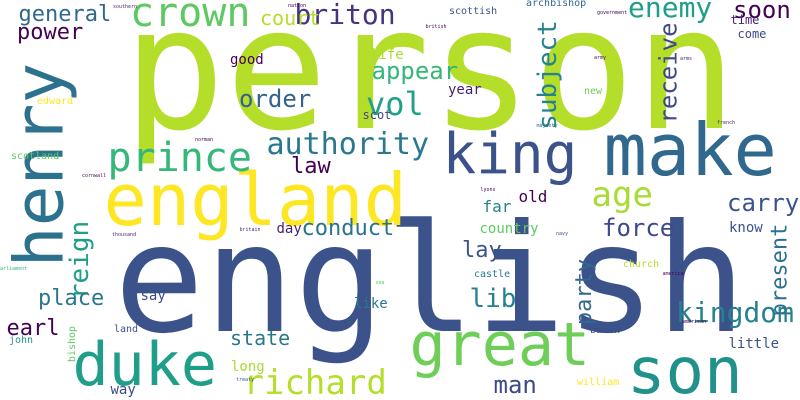 The height and width of the screenshot is (400, 800). Describe the element at coordinates (245, 379) in the screenshot. I see `word-treaty: treaty` at that location.